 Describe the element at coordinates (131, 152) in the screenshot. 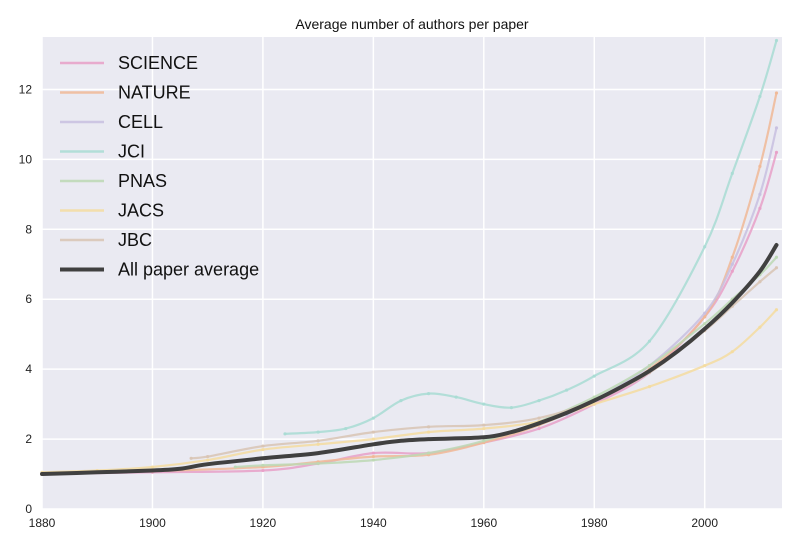

I see `legend-label: JCI` at that location.